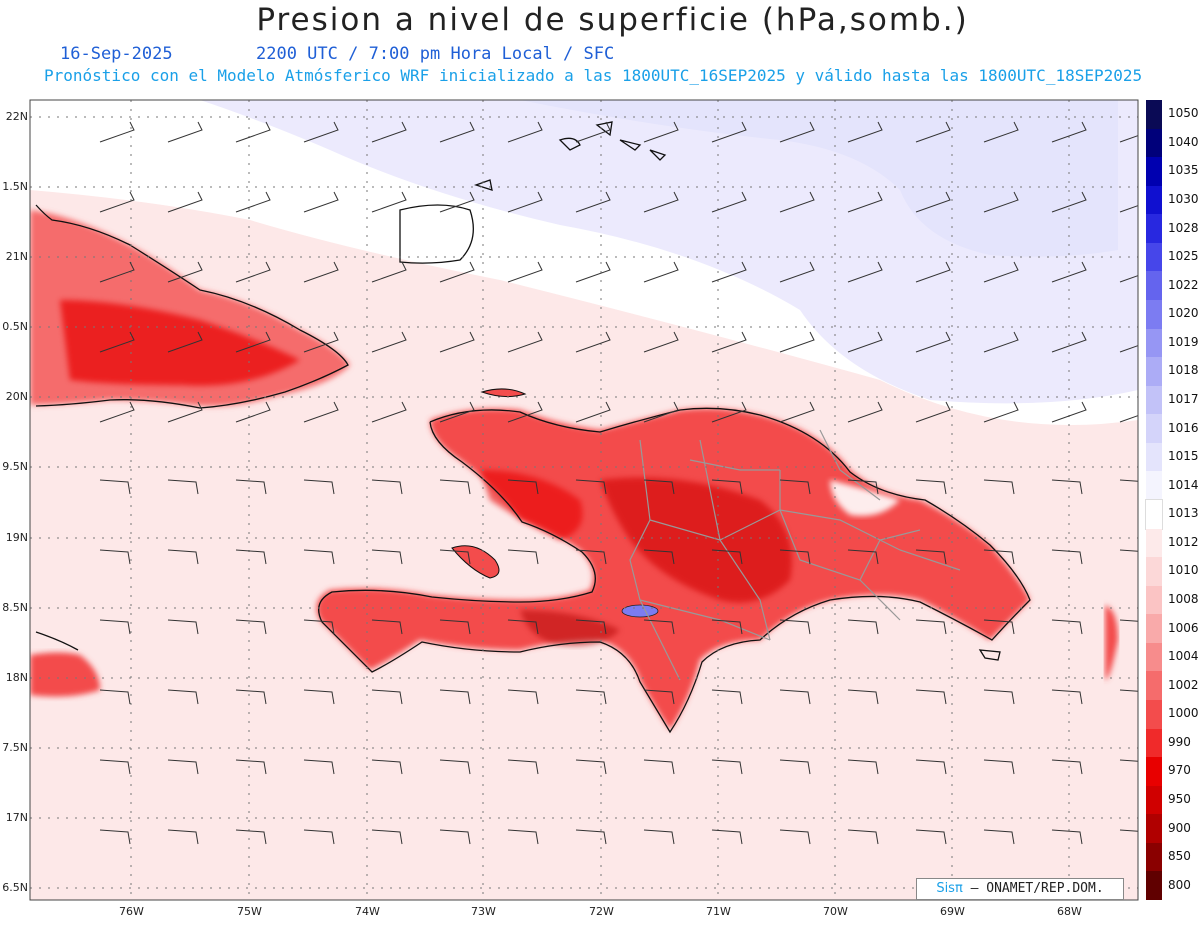 The image size is (1200, 927). What do you see at coordinates (1183, 199) in the screenshot?
I see `colorbar-label: 1030` at bounding box center [1183, 199].